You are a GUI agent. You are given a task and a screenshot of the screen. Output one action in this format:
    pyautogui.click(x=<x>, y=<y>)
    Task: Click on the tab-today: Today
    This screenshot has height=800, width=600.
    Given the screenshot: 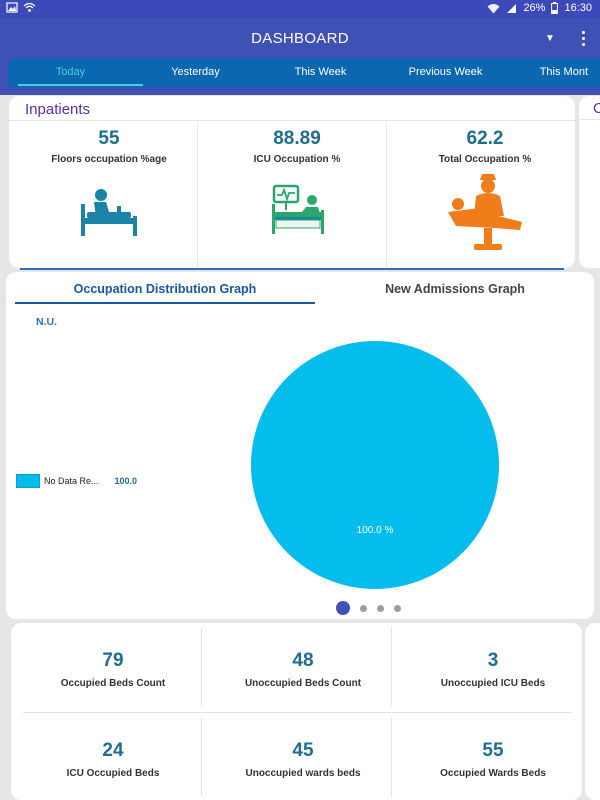 What is the action you would take?
    pyautogui.click(x=70, y=72)
    